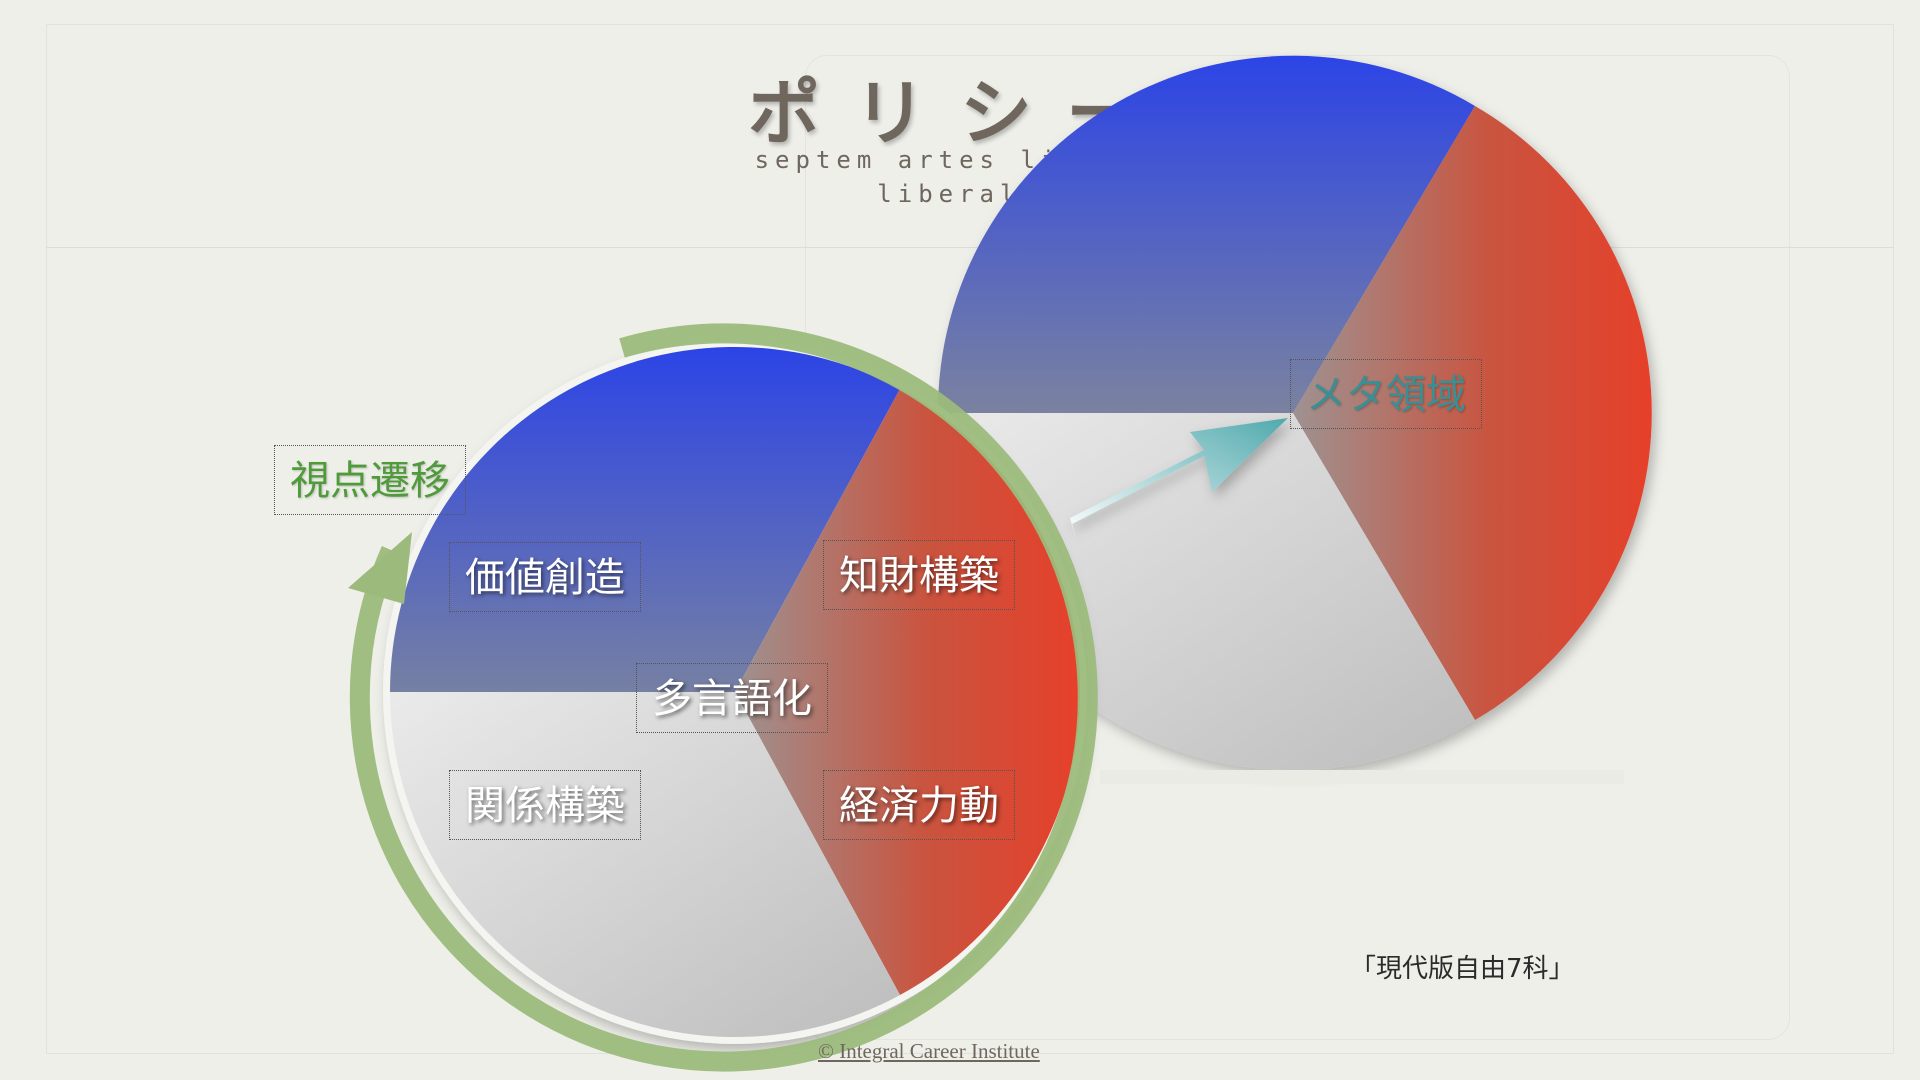 This screenshot has height=1080, width=1920. Describe the element at coordinates (919, 805) in the screenshot. I see `segment-label-economic-dynamics: 経済力動` at that location.